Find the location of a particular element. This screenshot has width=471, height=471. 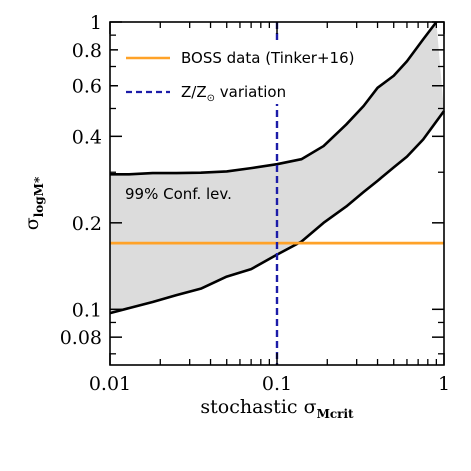

x-tick-label: 1 is located at coordinates (444, 384).